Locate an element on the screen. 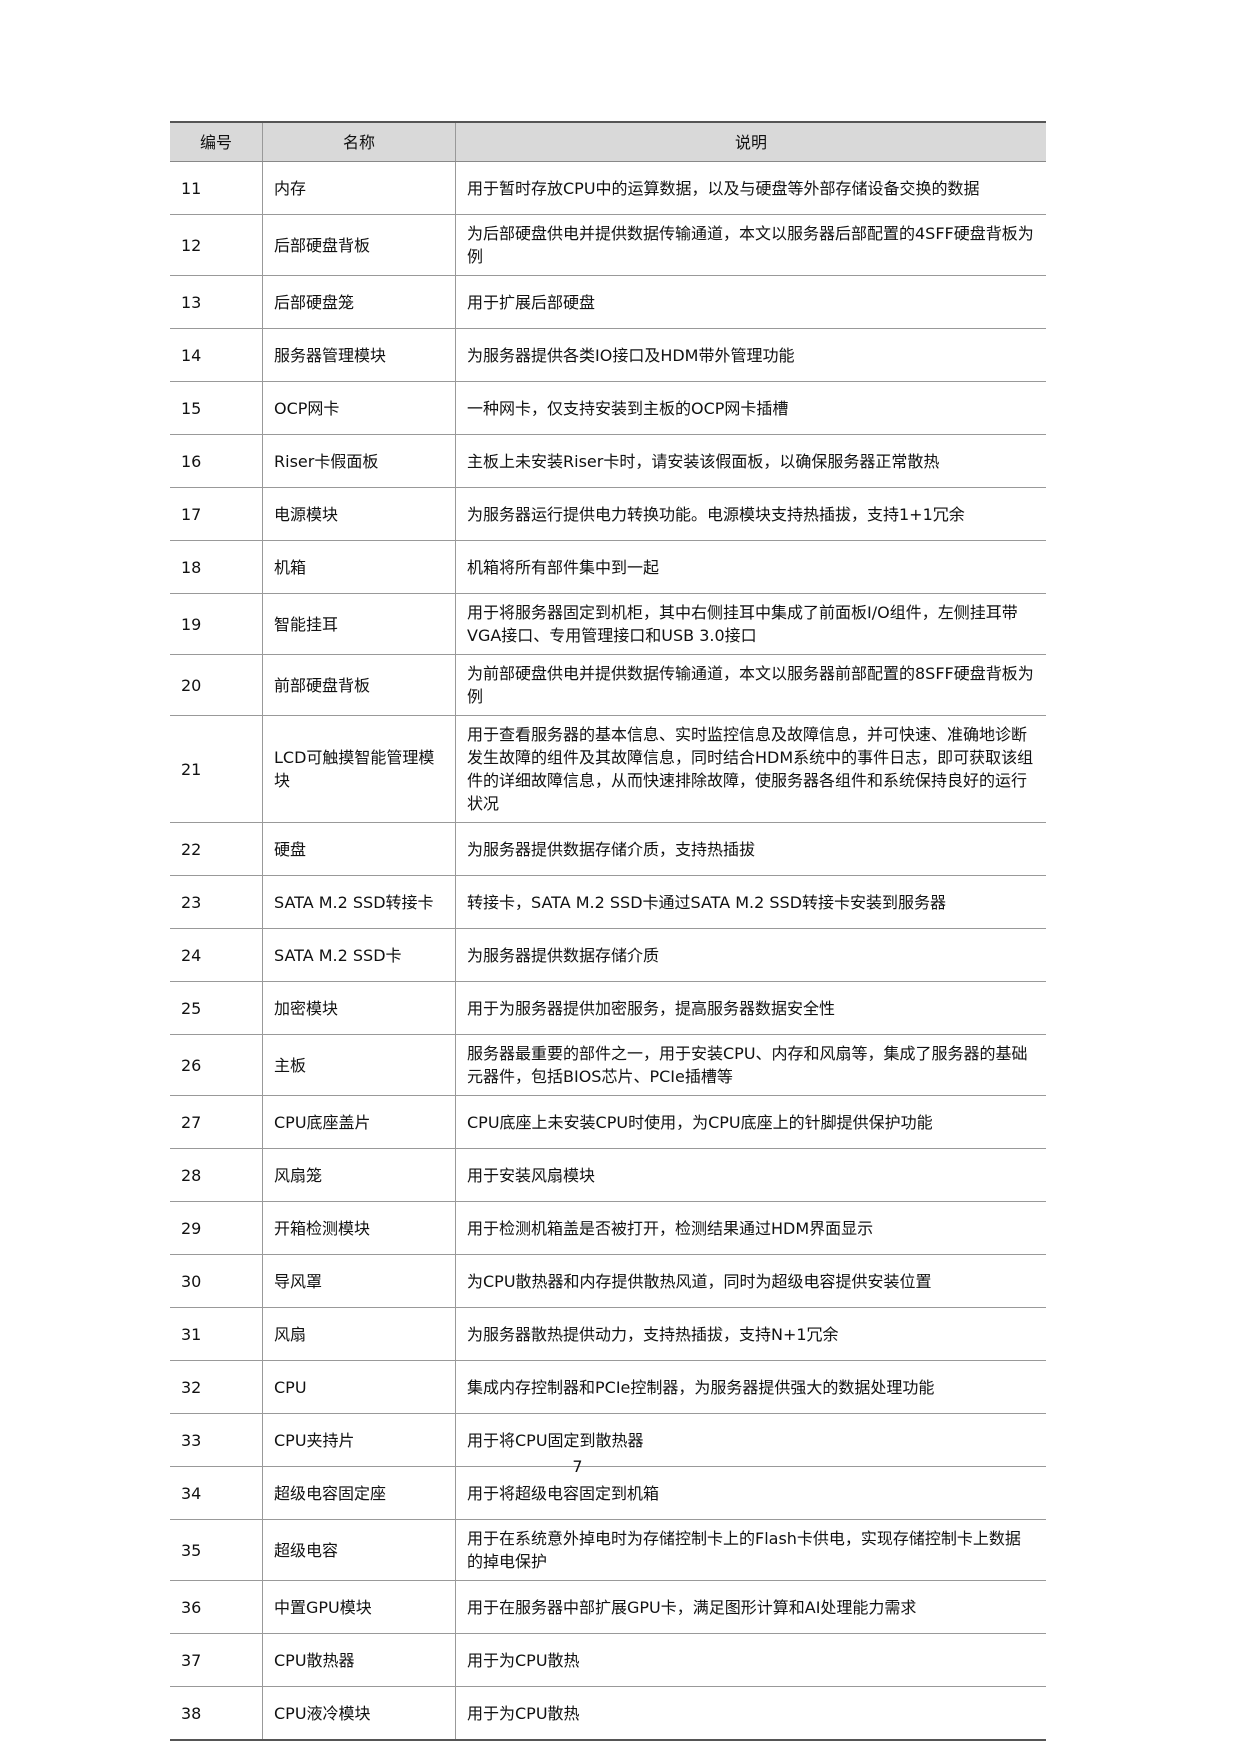  cell-number: 13 is located at coordinates (216, 302).